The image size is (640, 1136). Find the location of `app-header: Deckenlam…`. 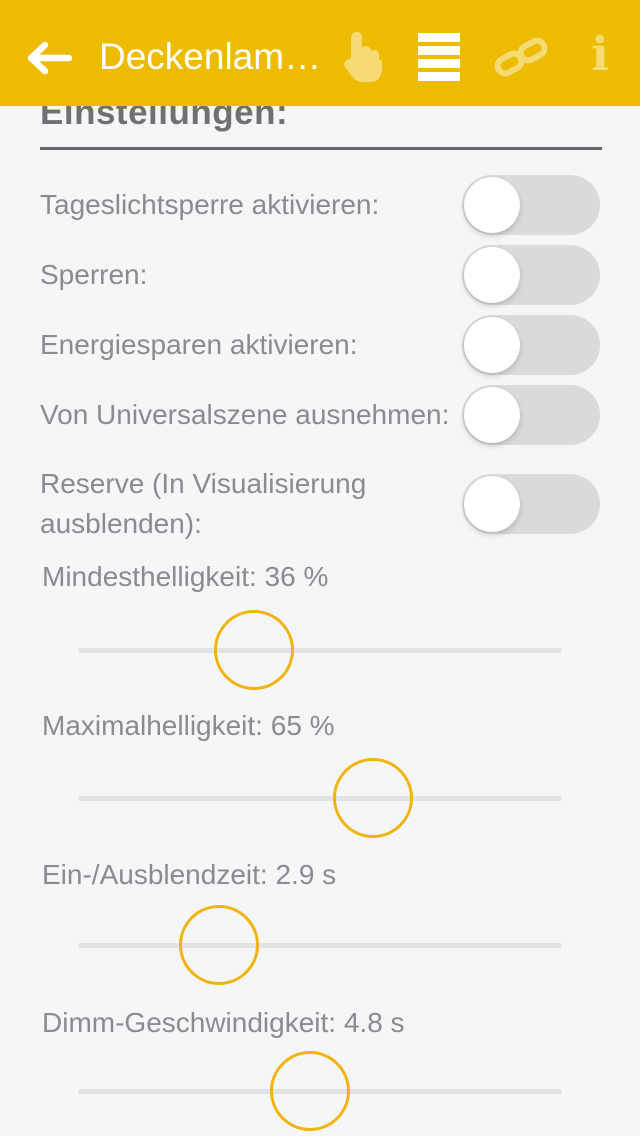

app-header: Deckenlam… is located at coordinates (320, 53).